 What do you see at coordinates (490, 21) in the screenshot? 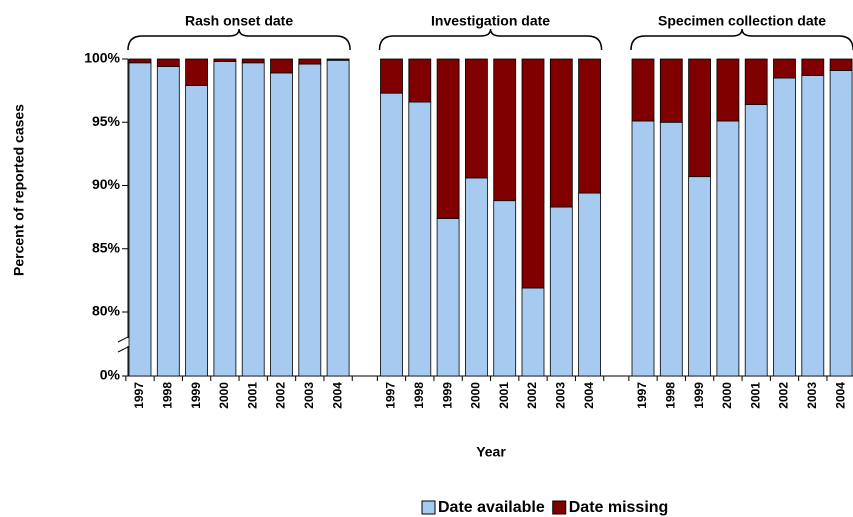
I see `group-title: Investigation date` at bounding box center [490, 21].